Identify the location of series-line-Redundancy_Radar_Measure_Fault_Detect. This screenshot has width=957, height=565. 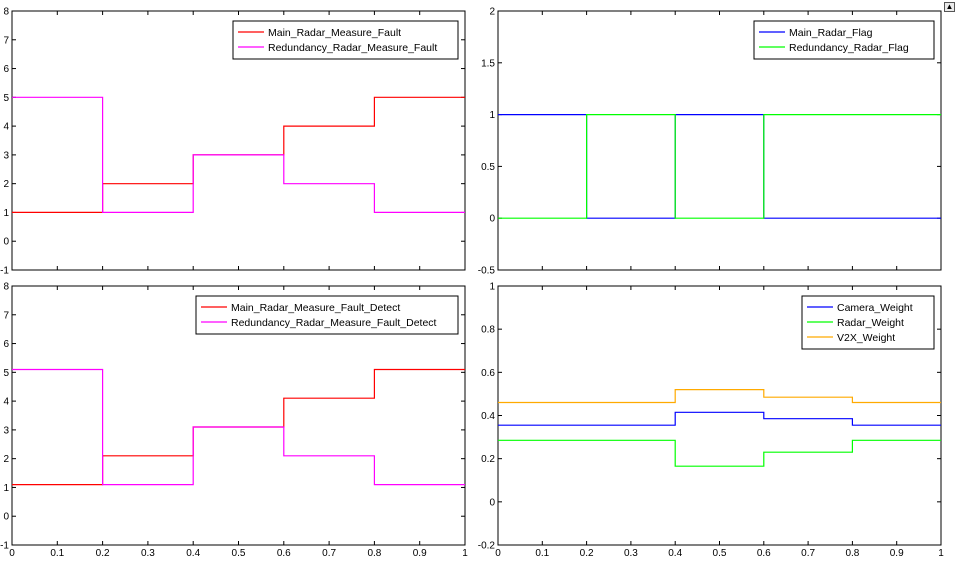
(238, 427).